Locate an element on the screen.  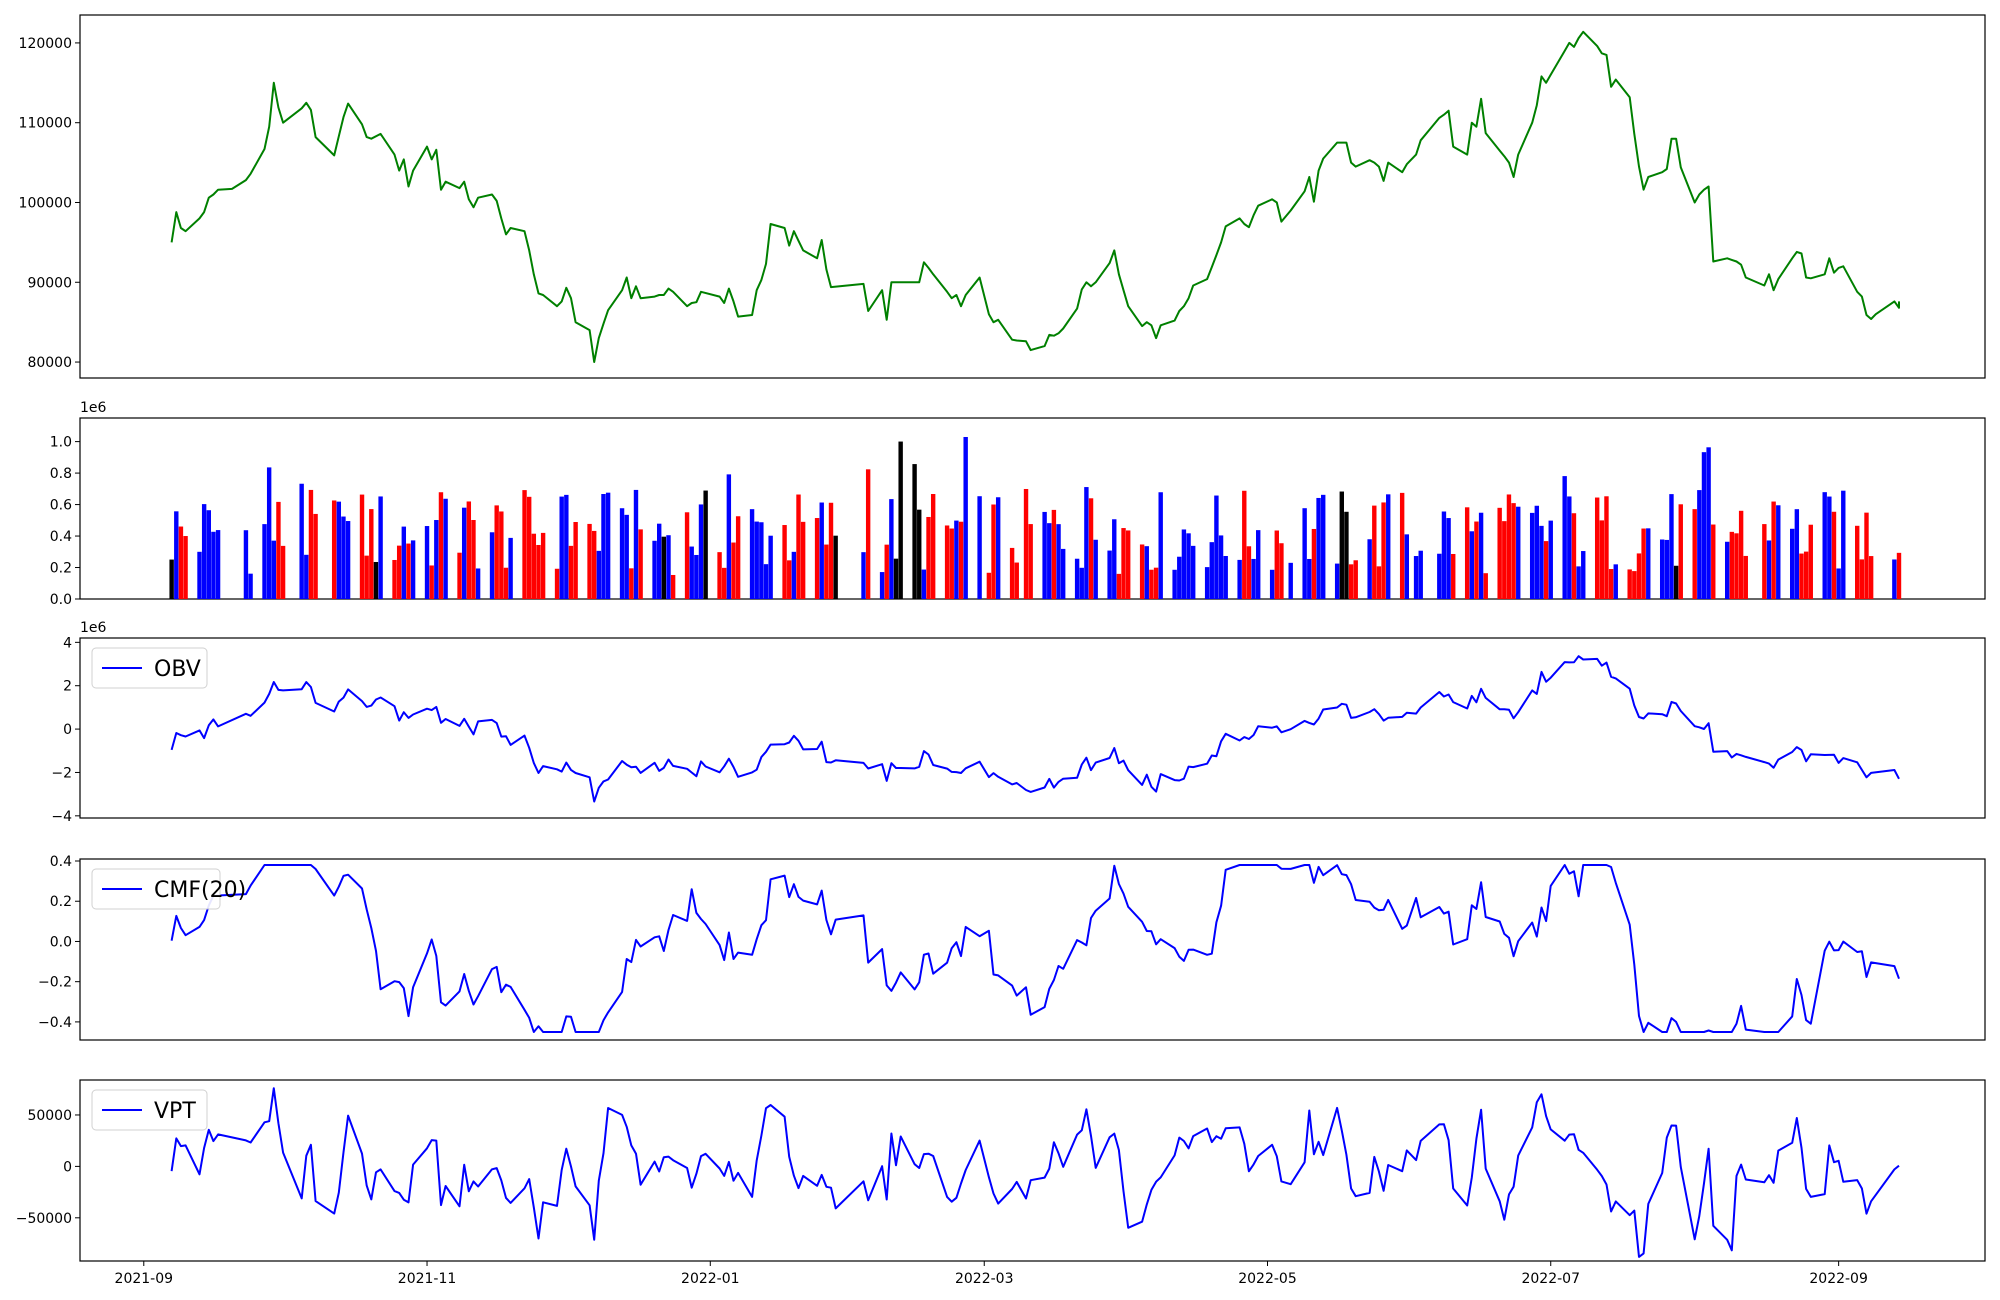
vpt-ytick-label: 0 is located at coordinates (67, 1167).